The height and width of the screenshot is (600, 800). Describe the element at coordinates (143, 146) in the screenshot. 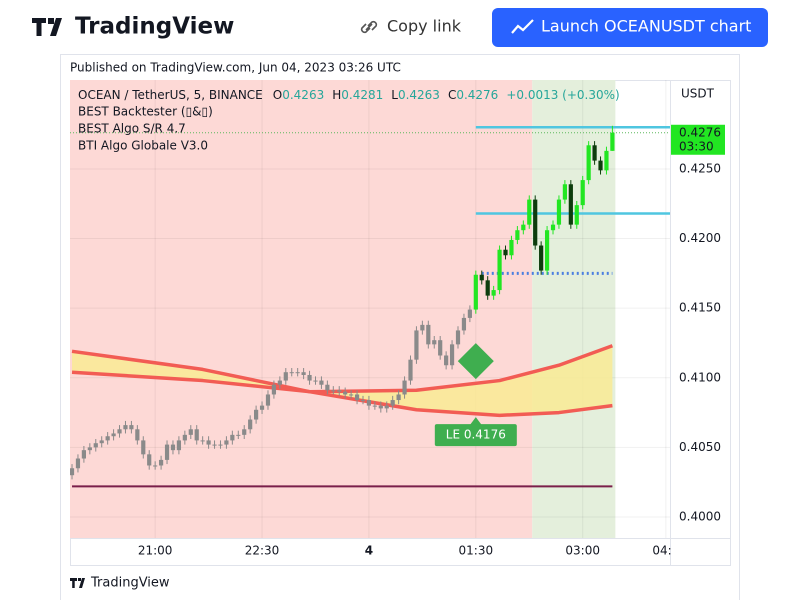

I see `indicator-name: BTI Algo Globale V3.0` at that location.